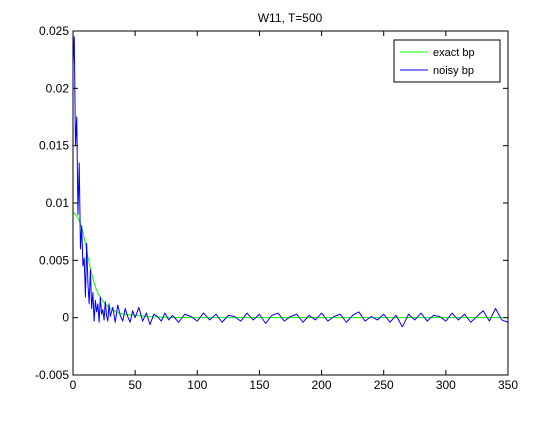 The width and height of the screenshot is (560, 425). I want to click on y-tick-label: 0, so click(65, 318).